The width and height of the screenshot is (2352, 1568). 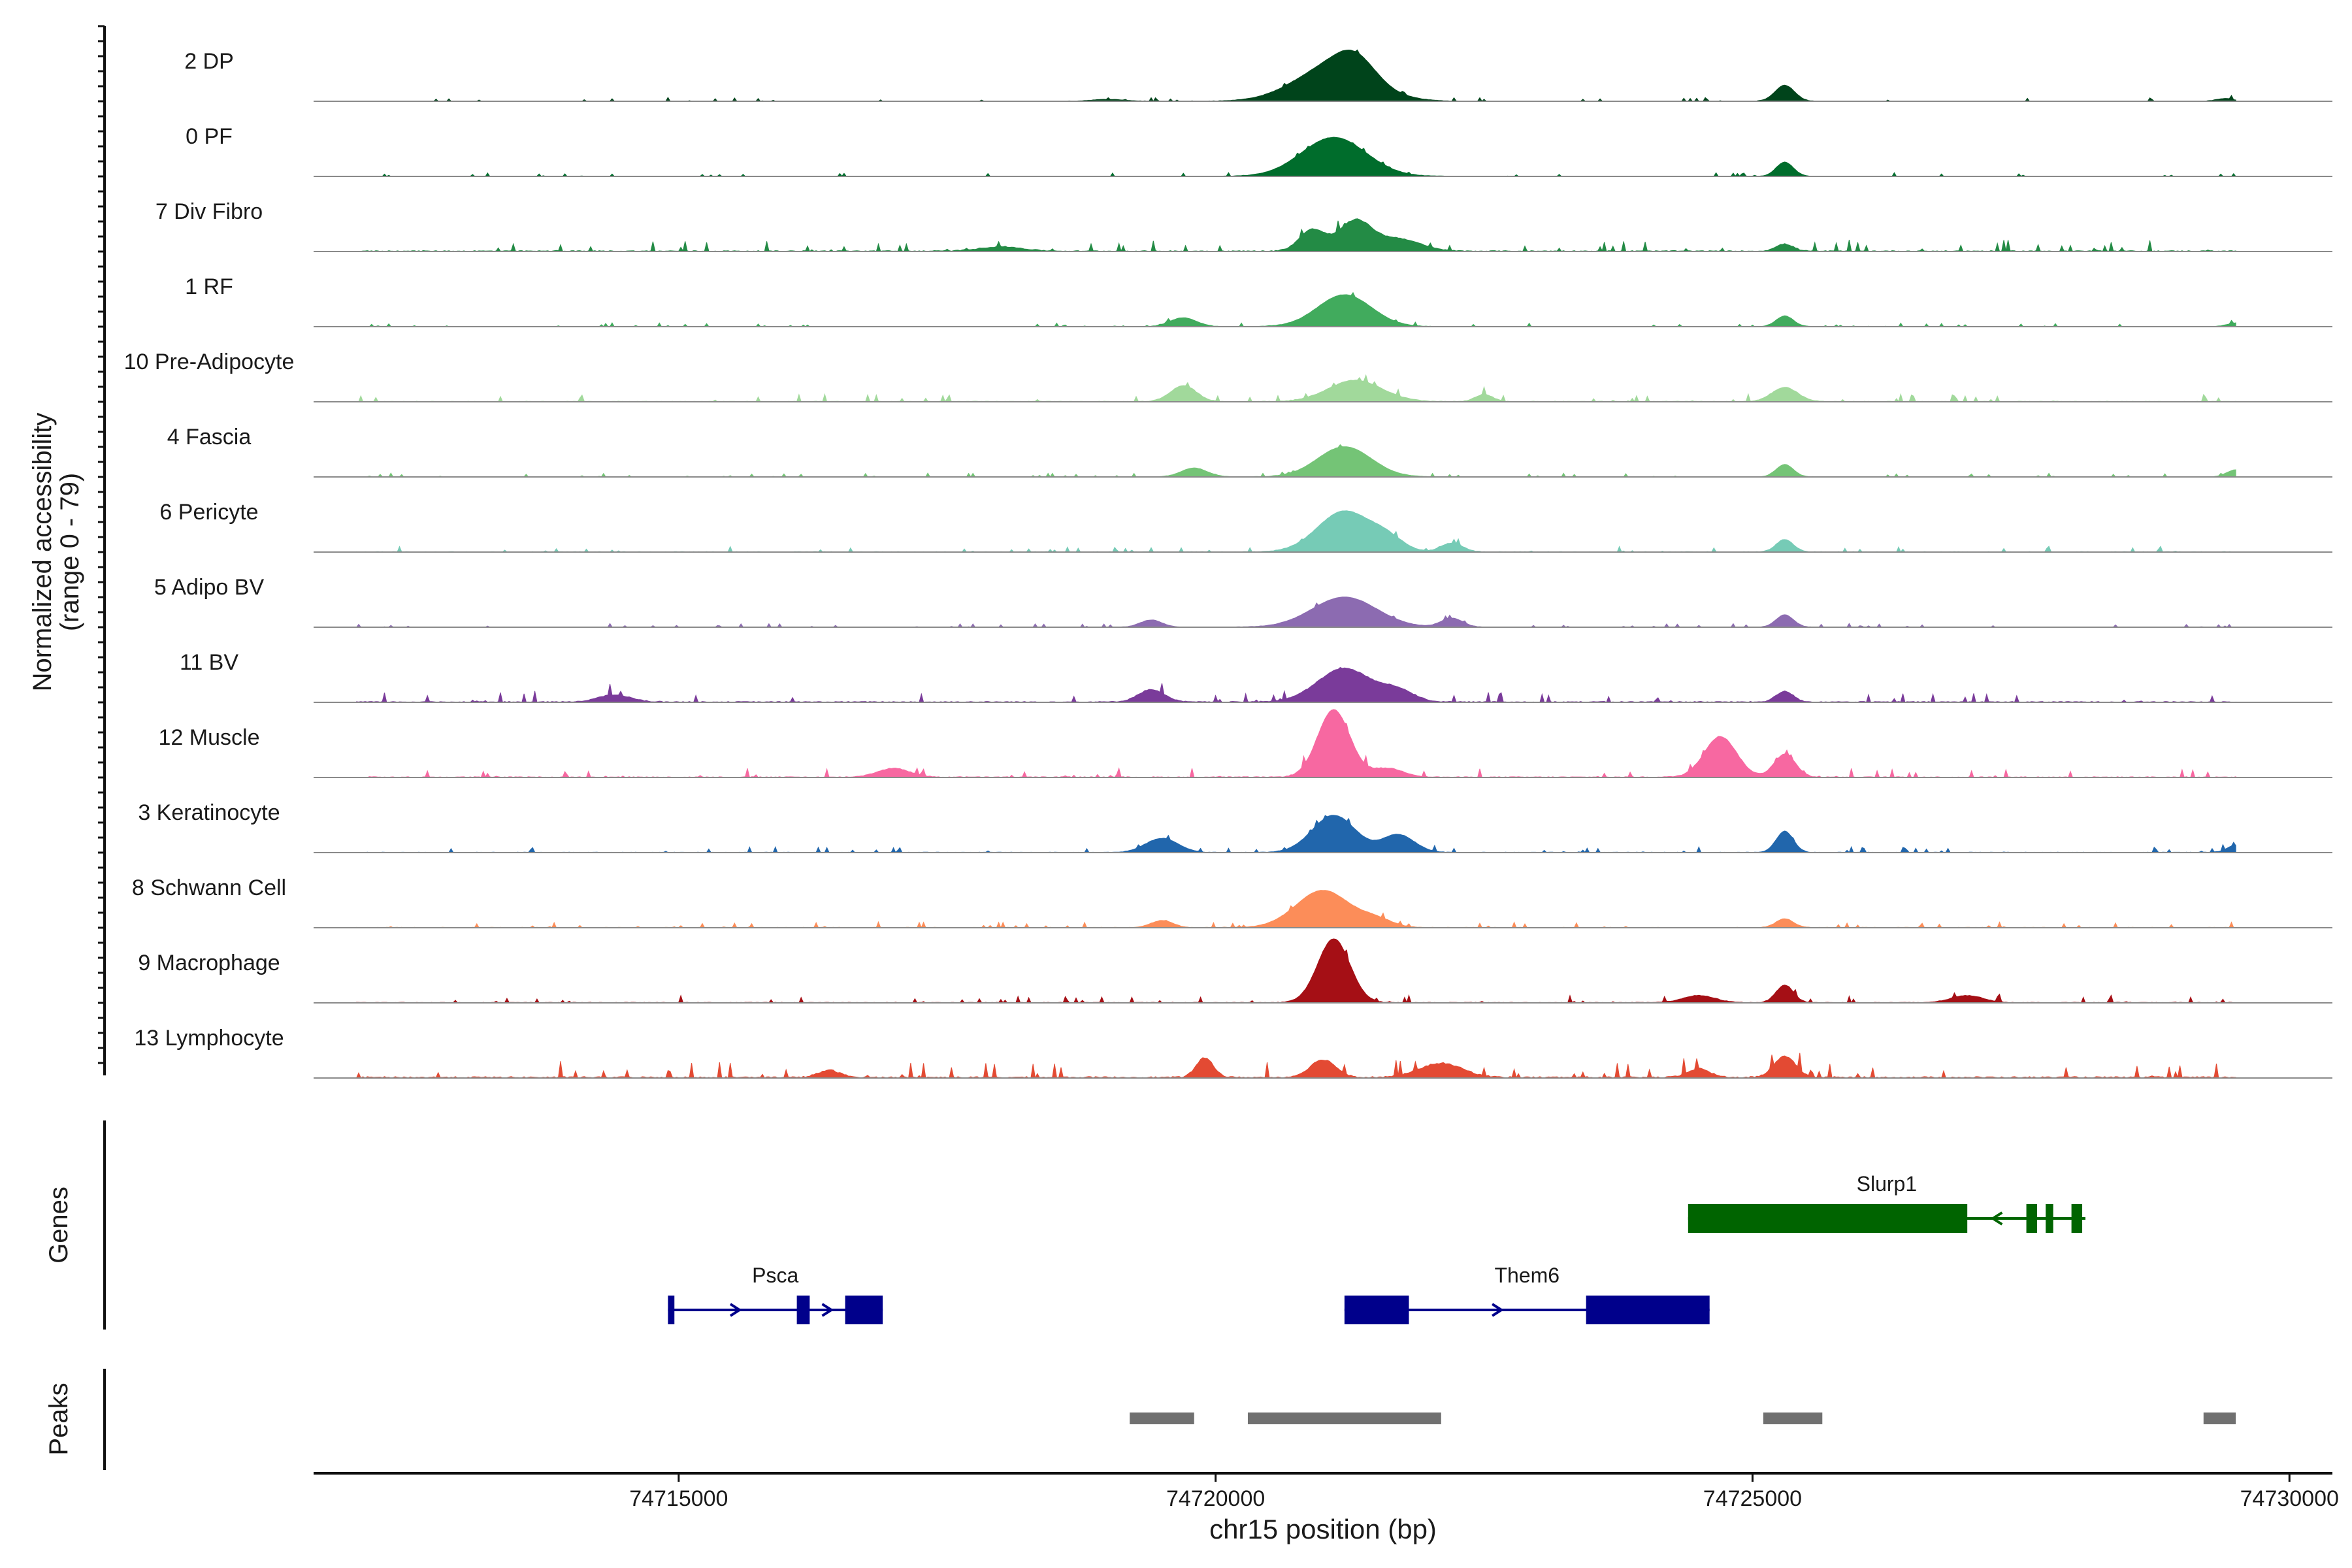 What do you see at coordinates (209, 211) in the screenshot?
I see `track-label: 7 Div Fibro` at bounding box center [209, 211].